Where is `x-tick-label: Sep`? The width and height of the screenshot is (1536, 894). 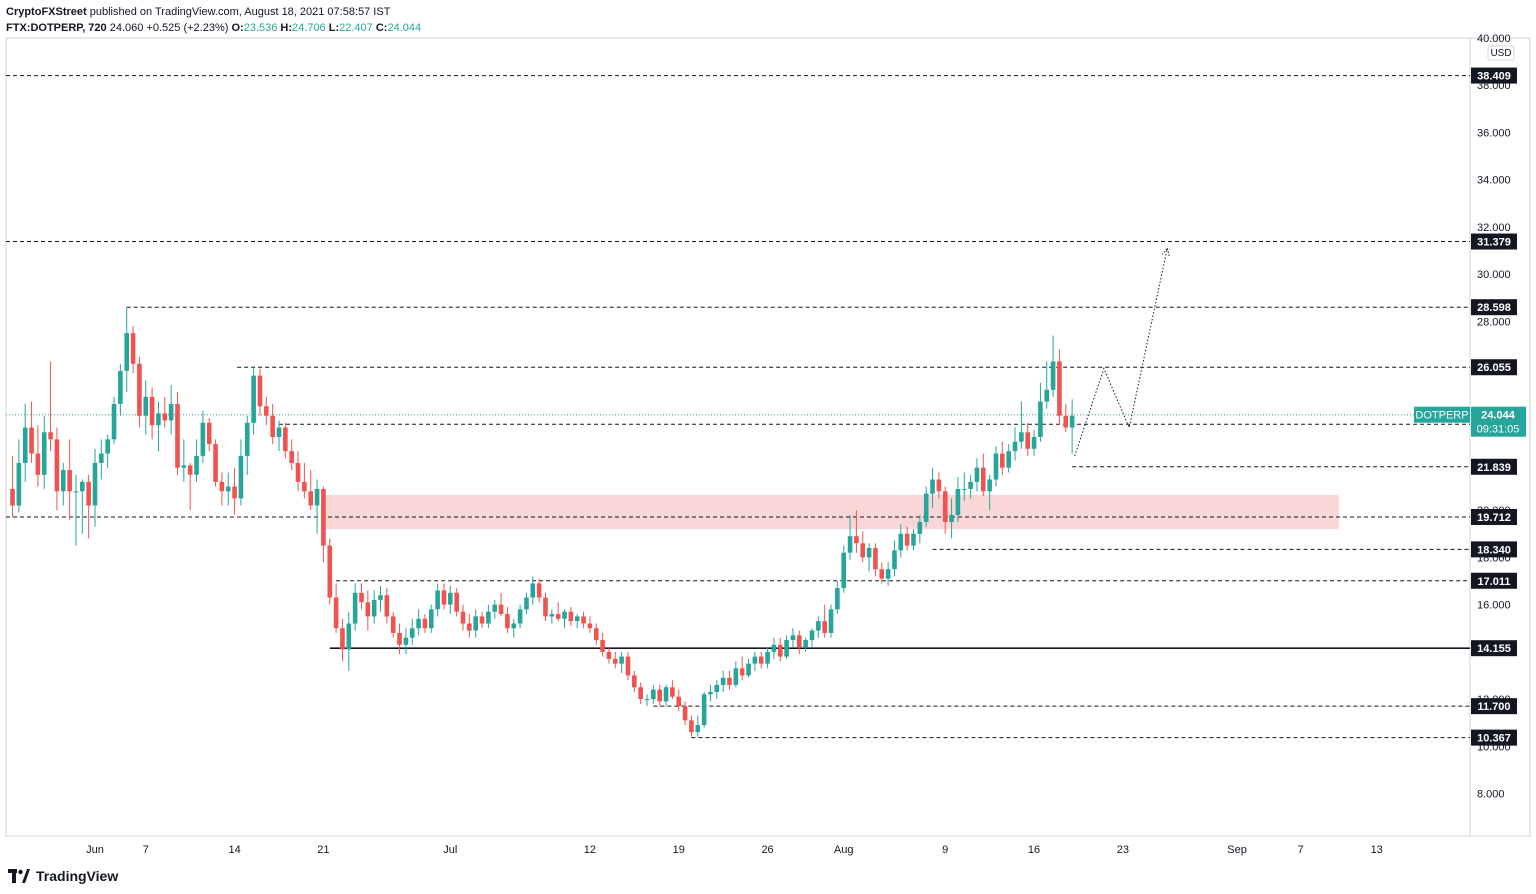
x-tick-label: Sep is located at coordinates (1237, 850).